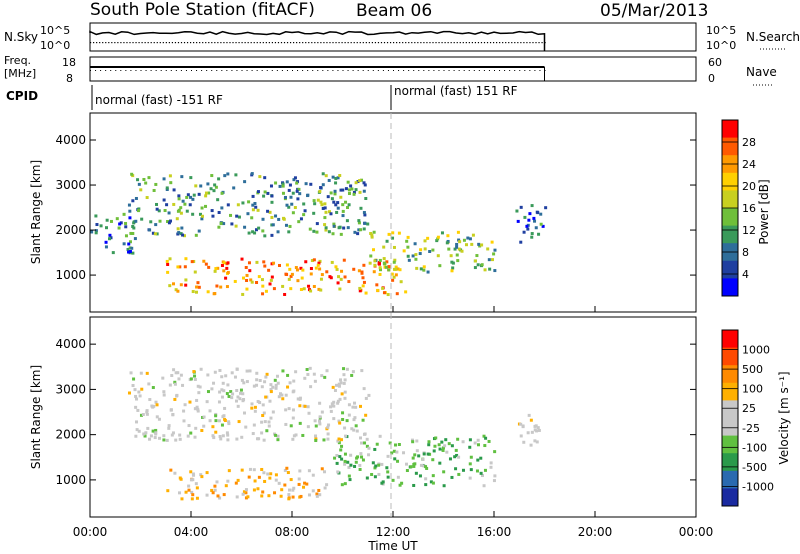 The width and height of the screenshot is (800, 554). What do you see at coordinates (22, 96) in the screenshot?
I see `cpid-label: CPID` at bounding box center [22, 96].